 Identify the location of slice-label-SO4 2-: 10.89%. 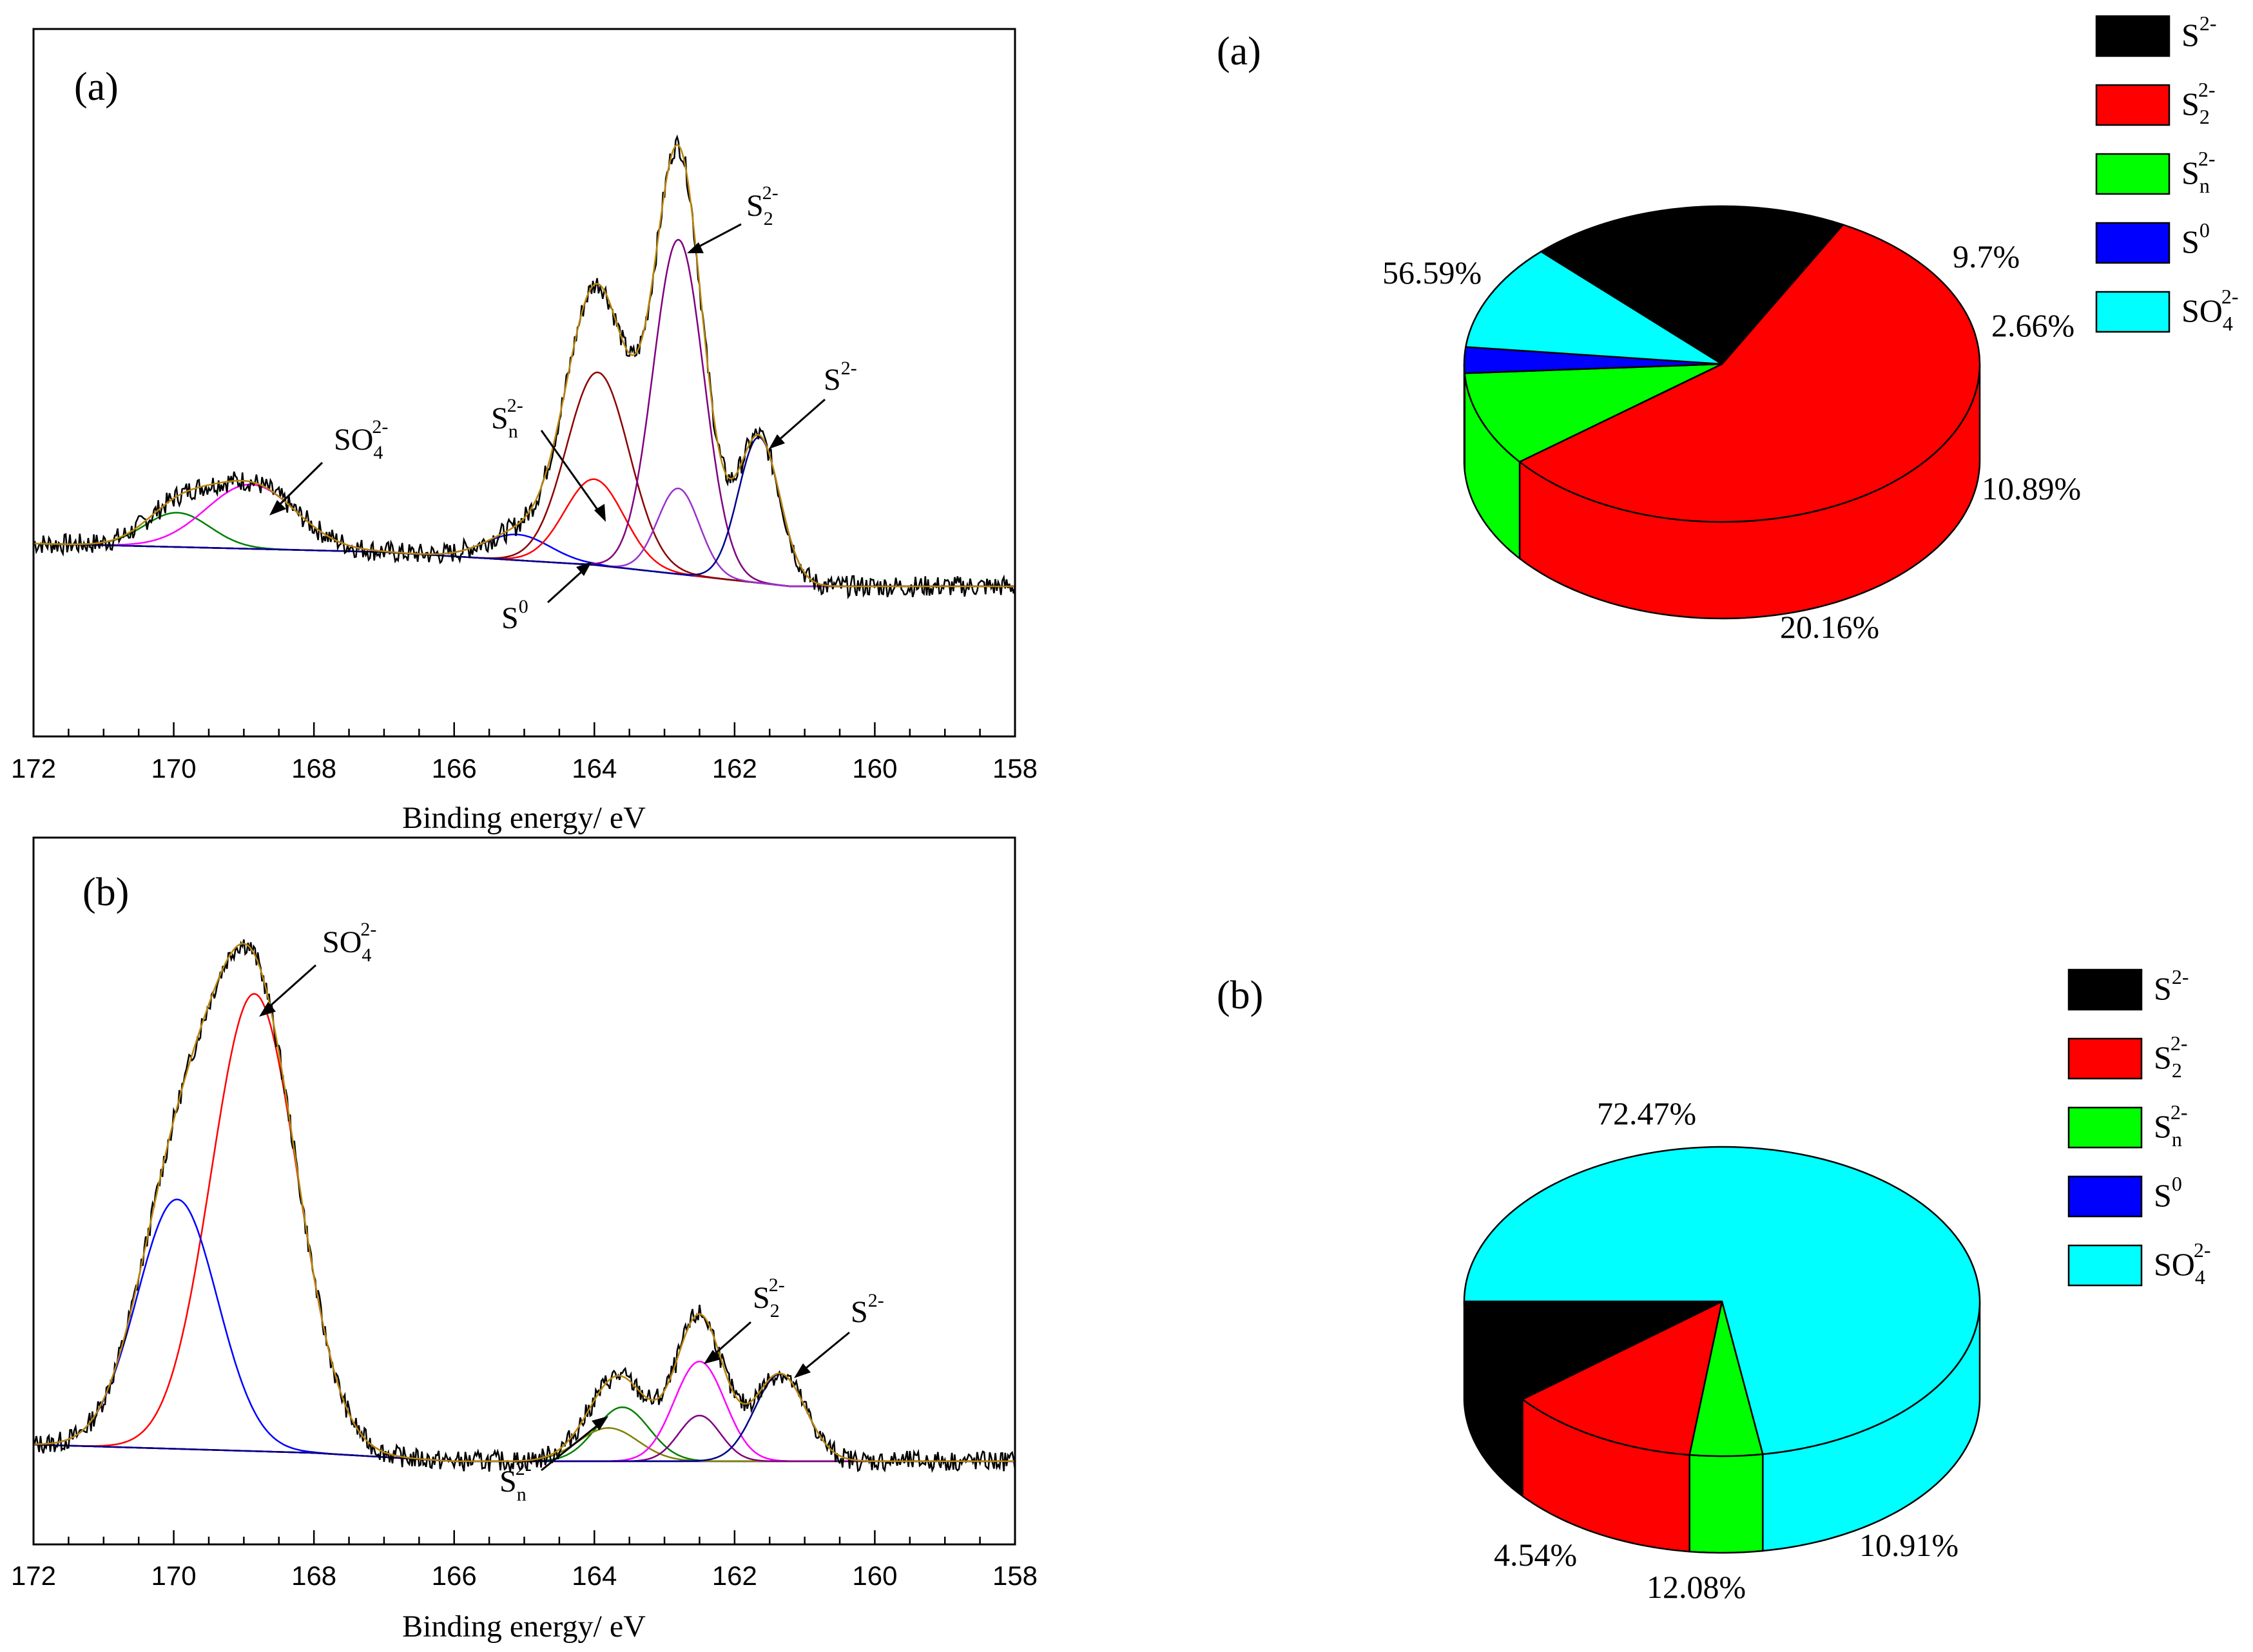
(2031, 488).